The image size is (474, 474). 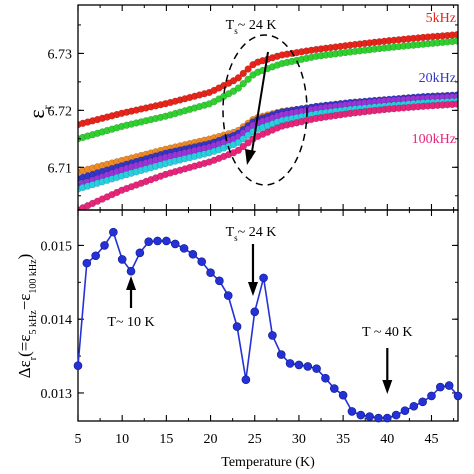 I want to click on x-tick-label-part: 5, so click(x=78, y=439).